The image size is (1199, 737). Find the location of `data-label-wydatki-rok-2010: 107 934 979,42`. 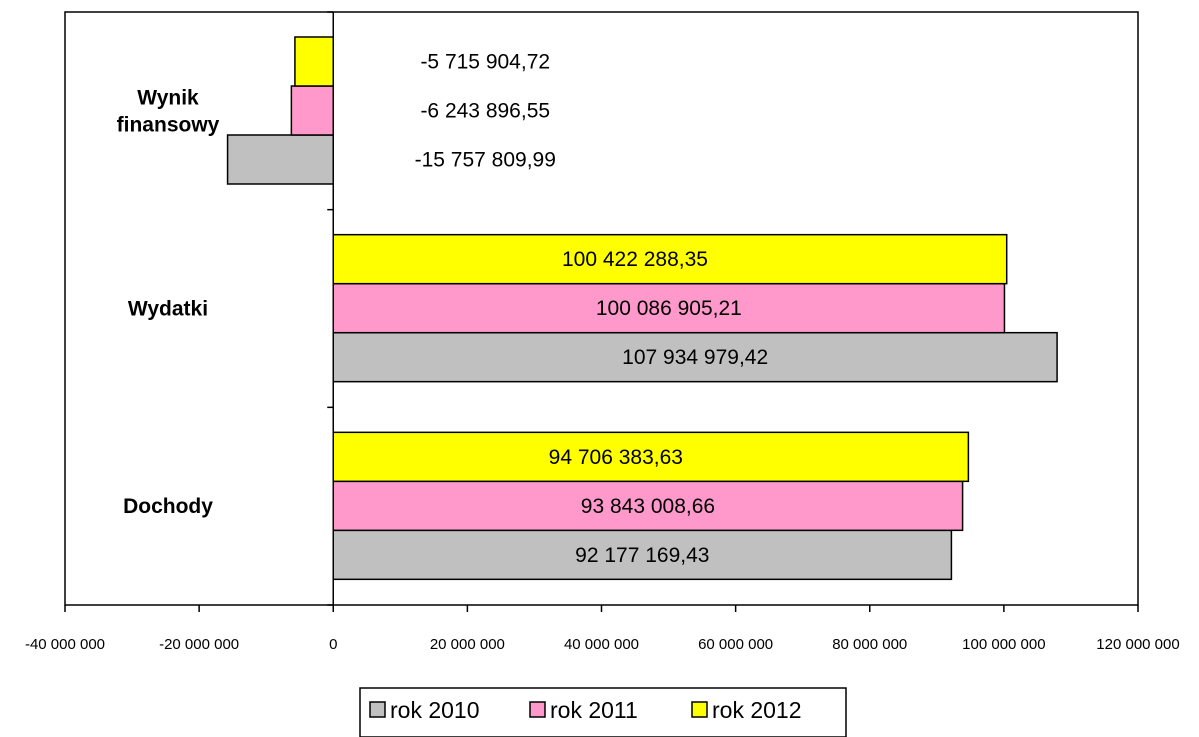

data-label-wydatki-rok-2010: 107 934 979,42 is located at coordinates (695, 357).